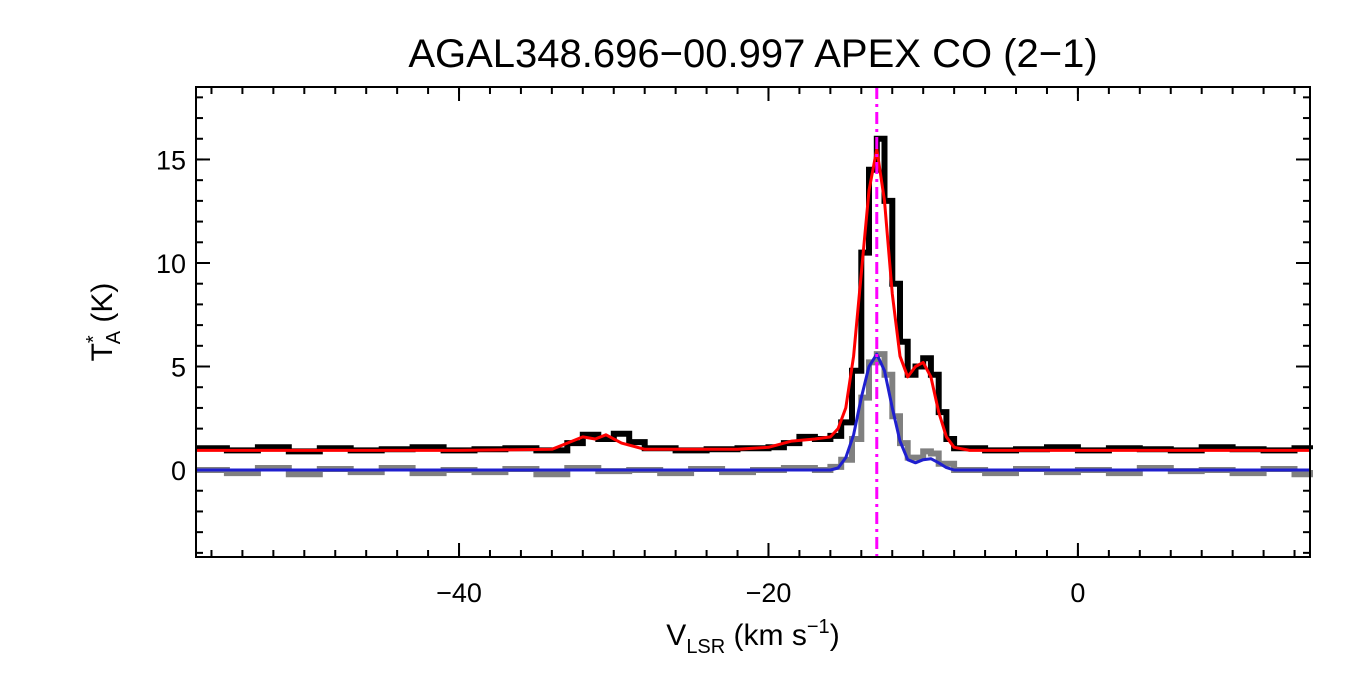 This screenshot has width=1350, height=680. Describe the element at coordinates (752, 54) in the screenshot. I see `chart-title: AGAL348.696−00.997 APEX CO (2−1)` at that location.